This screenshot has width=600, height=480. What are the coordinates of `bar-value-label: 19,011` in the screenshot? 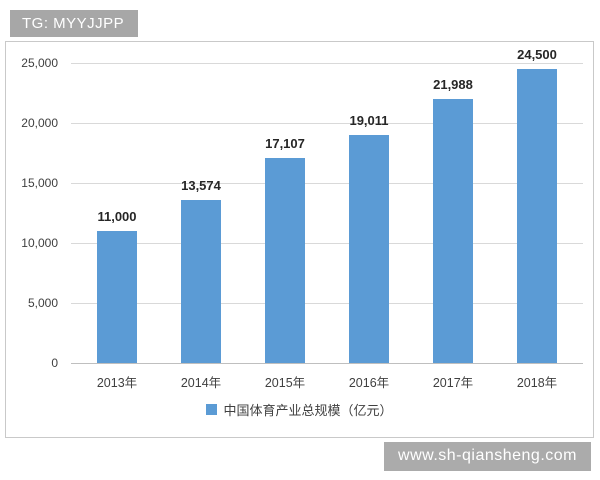 It's located at (369, 120).